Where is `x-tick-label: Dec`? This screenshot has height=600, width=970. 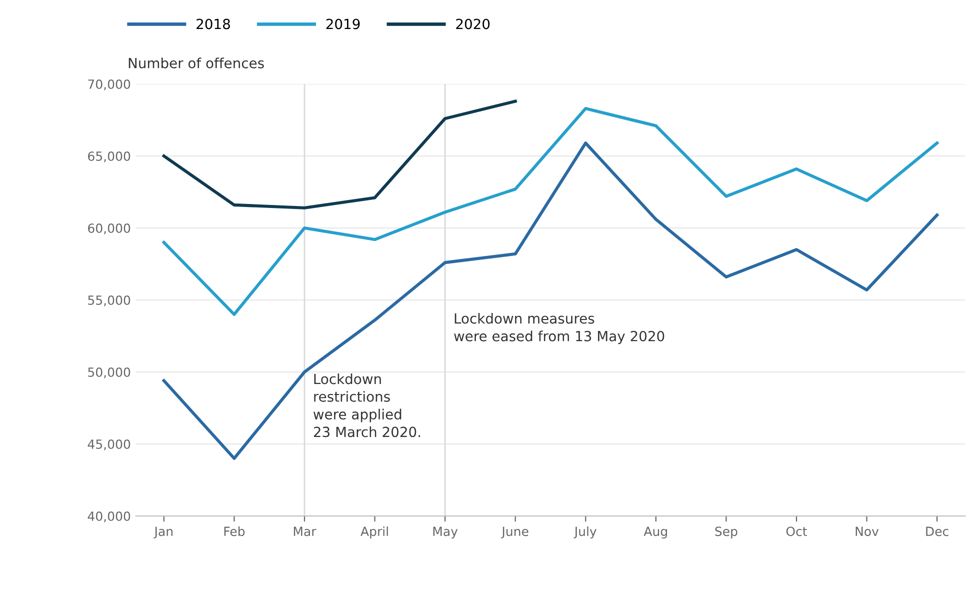
x-tick-label: Dec is located at coordinates (937, 531).